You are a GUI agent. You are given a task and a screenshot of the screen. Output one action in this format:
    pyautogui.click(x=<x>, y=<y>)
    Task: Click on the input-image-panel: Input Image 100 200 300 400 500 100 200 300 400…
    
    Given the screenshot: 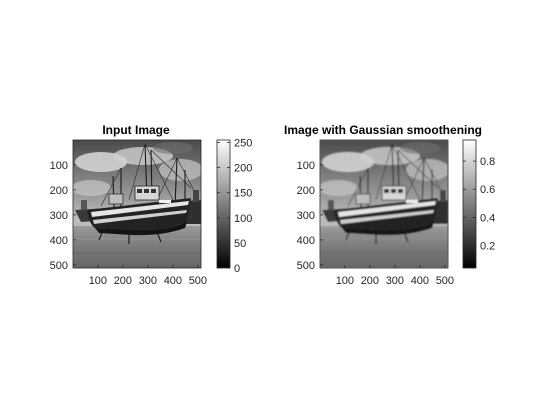 What is the action you would take?
    pyautogui.click(x=128, y=205)
    